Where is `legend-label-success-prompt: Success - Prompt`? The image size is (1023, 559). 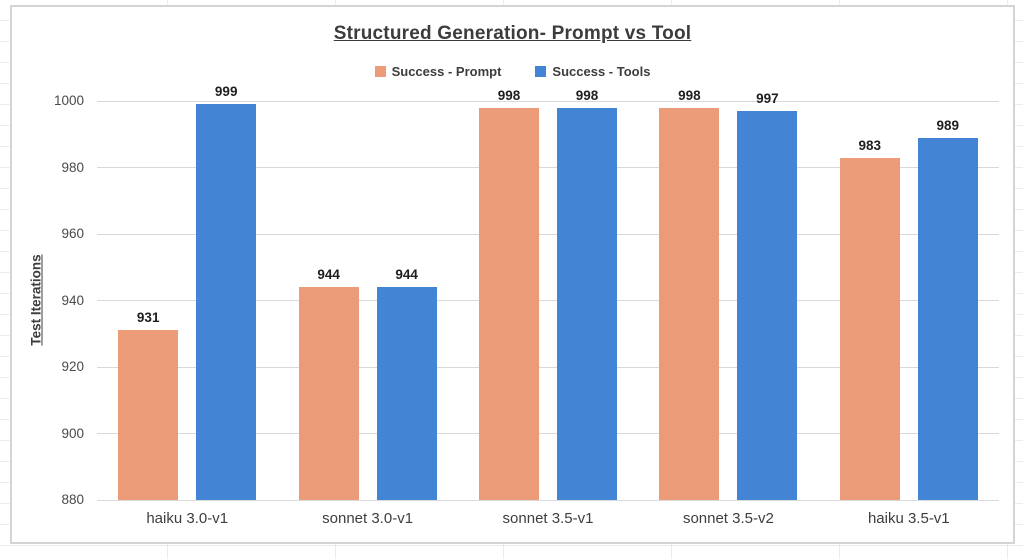 legend-label-success-prompt: Success - Prompt is located at coordinates (446, 71).